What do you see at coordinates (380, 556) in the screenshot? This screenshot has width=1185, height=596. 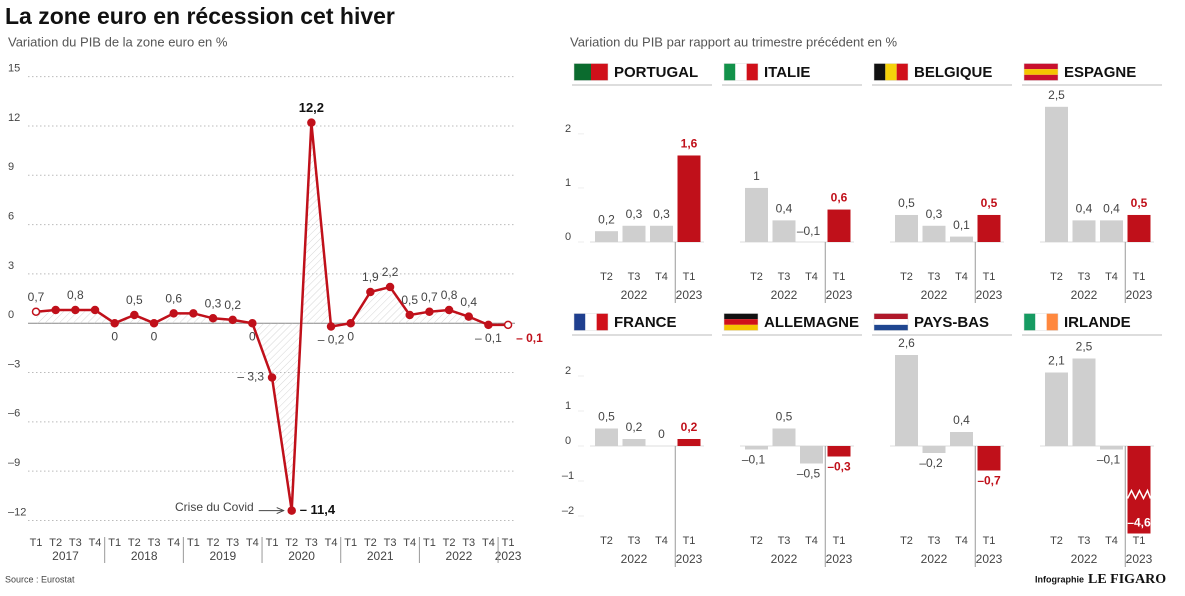 I see `year-label: 2021` at bounding box center [380, 556].